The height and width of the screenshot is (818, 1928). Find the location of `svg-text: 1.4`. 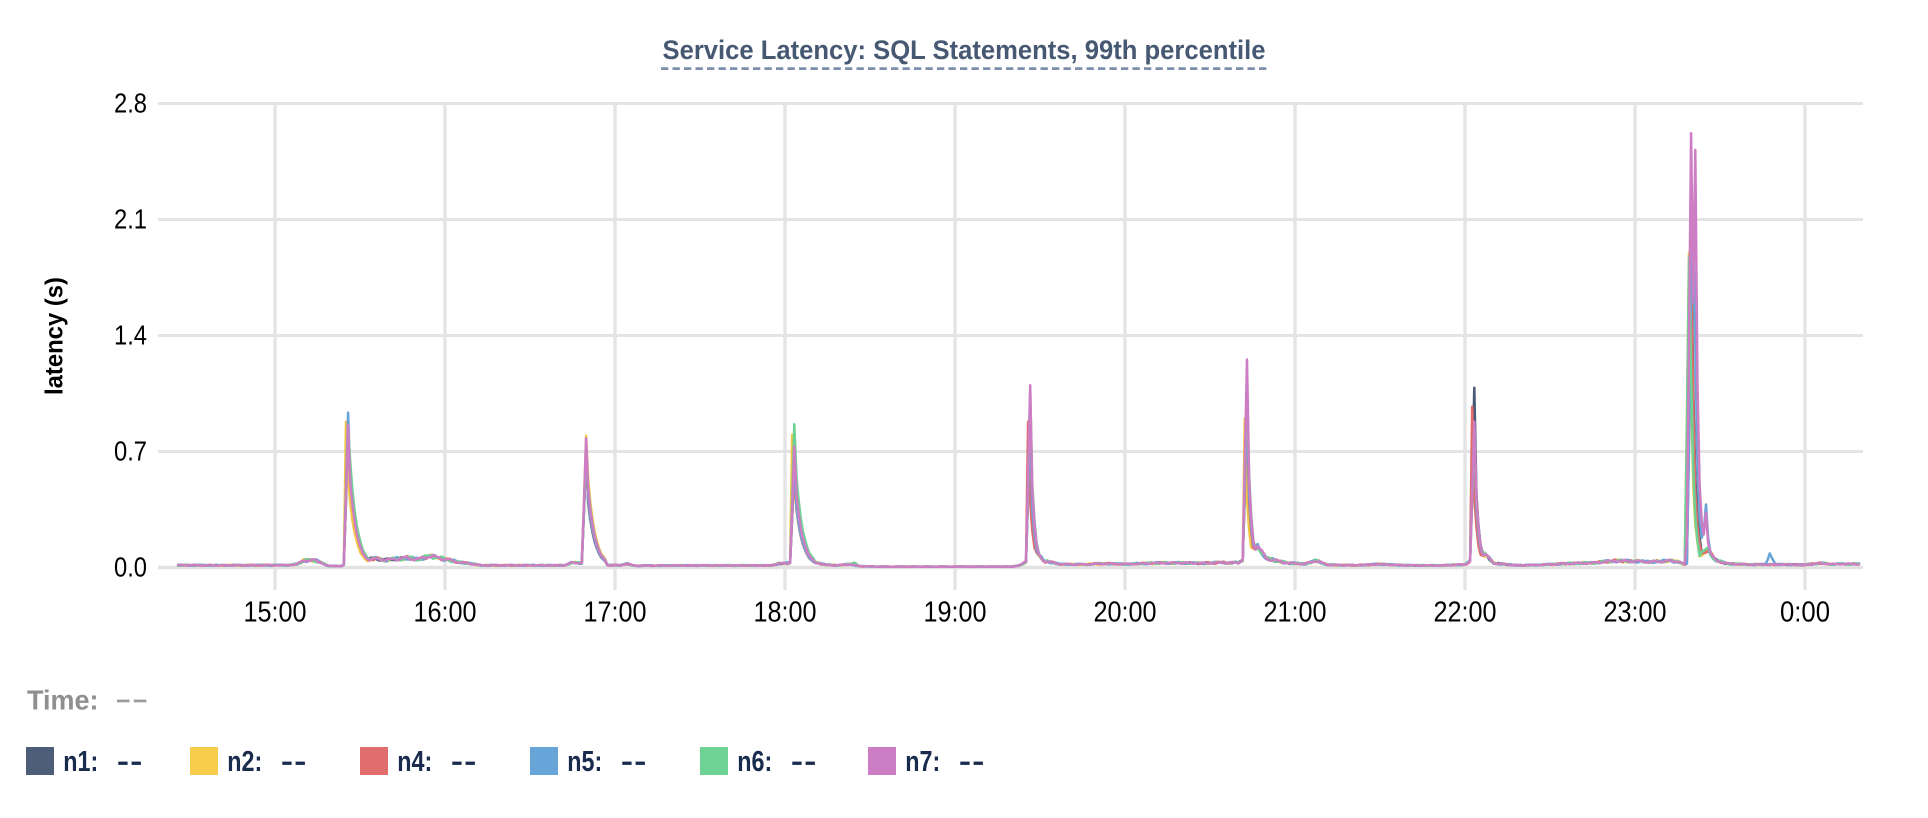

svg-text: 1.4 is located at coordinates (130, 335).